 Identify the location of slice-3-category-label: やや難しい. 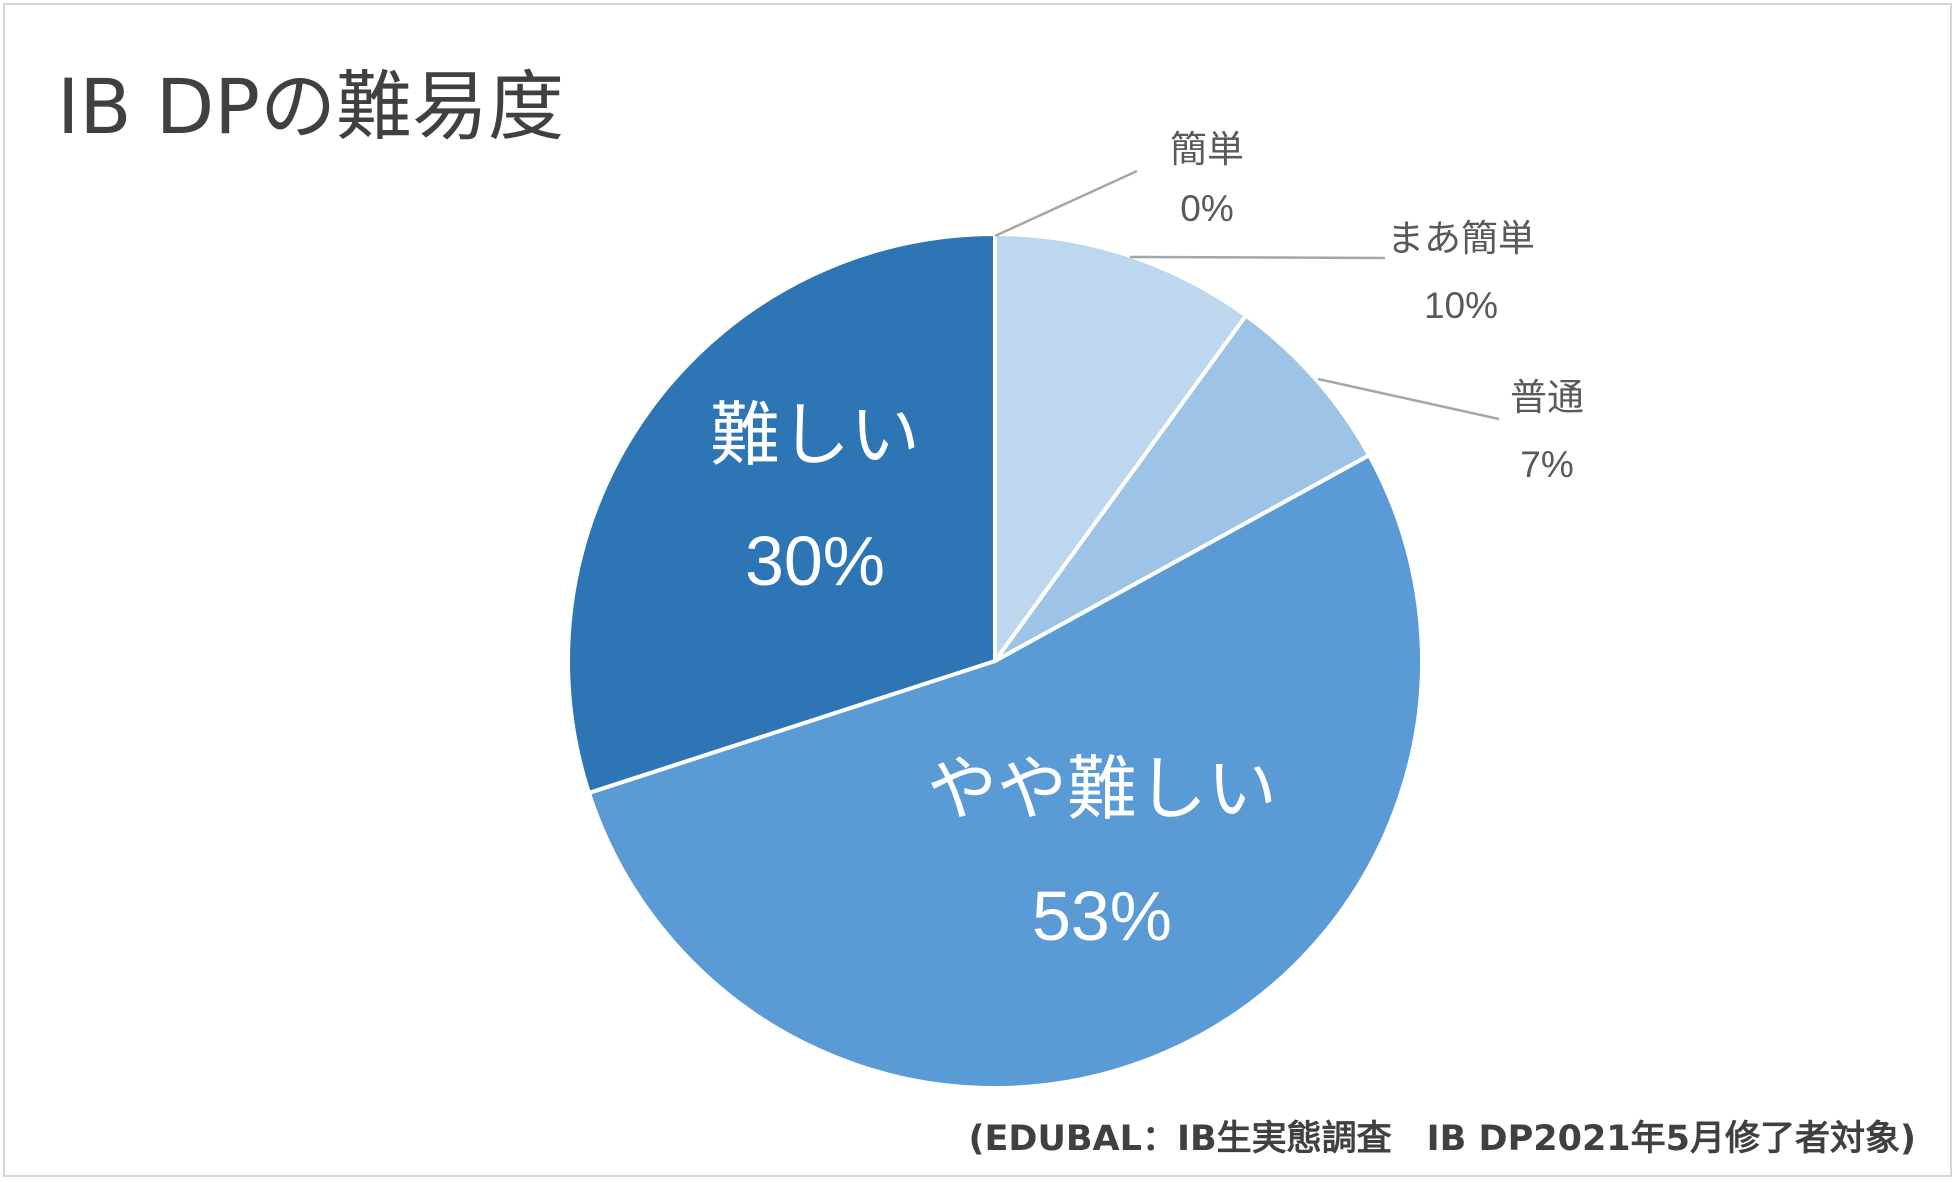
(1102, 789).